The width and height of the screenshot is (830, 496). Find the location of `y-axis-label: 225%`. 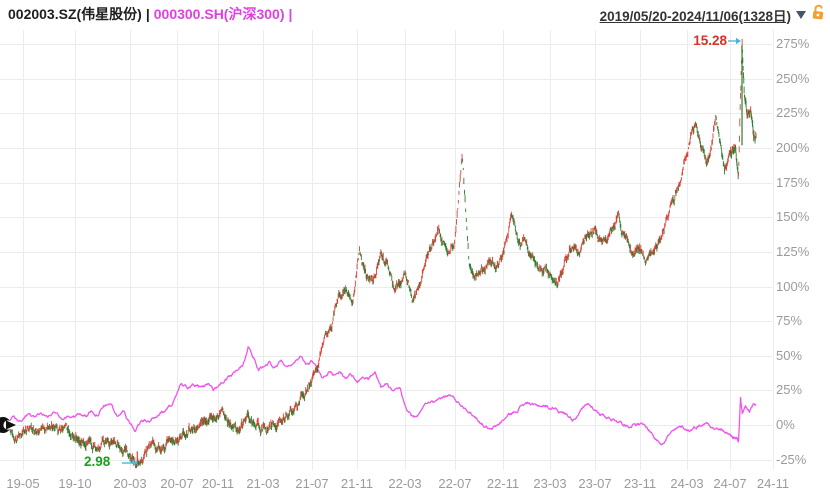

y-axis-label: 225% is located at coordinates (793, 113).